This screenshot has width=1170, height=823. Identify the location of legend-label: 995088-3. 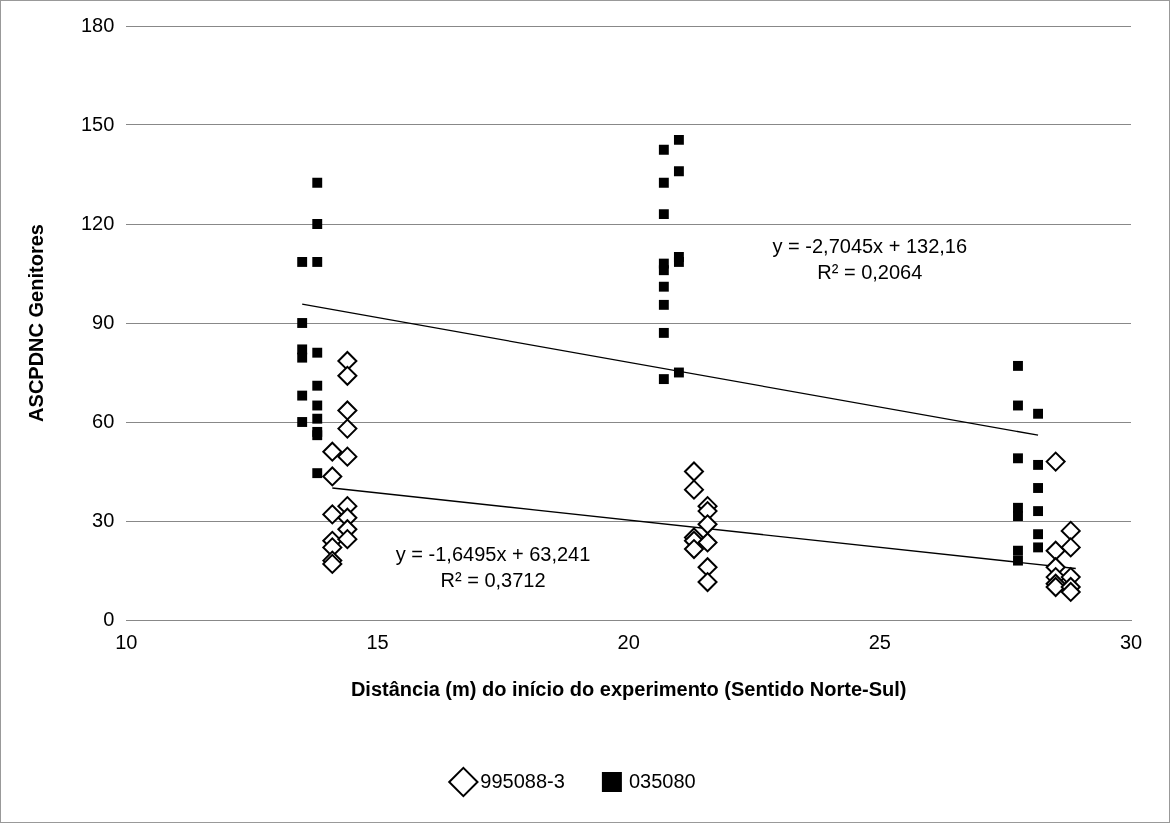
(522, 780).